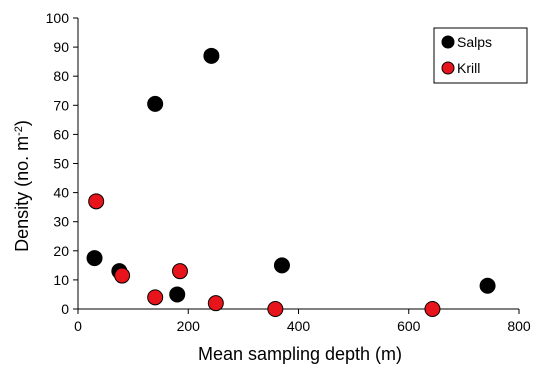 This screenshot has height=370, width=537. What do you see at coordinates (61, 222) in the screenshot?
I see `y-tick-label: 30` at bounding box center [61, 222].